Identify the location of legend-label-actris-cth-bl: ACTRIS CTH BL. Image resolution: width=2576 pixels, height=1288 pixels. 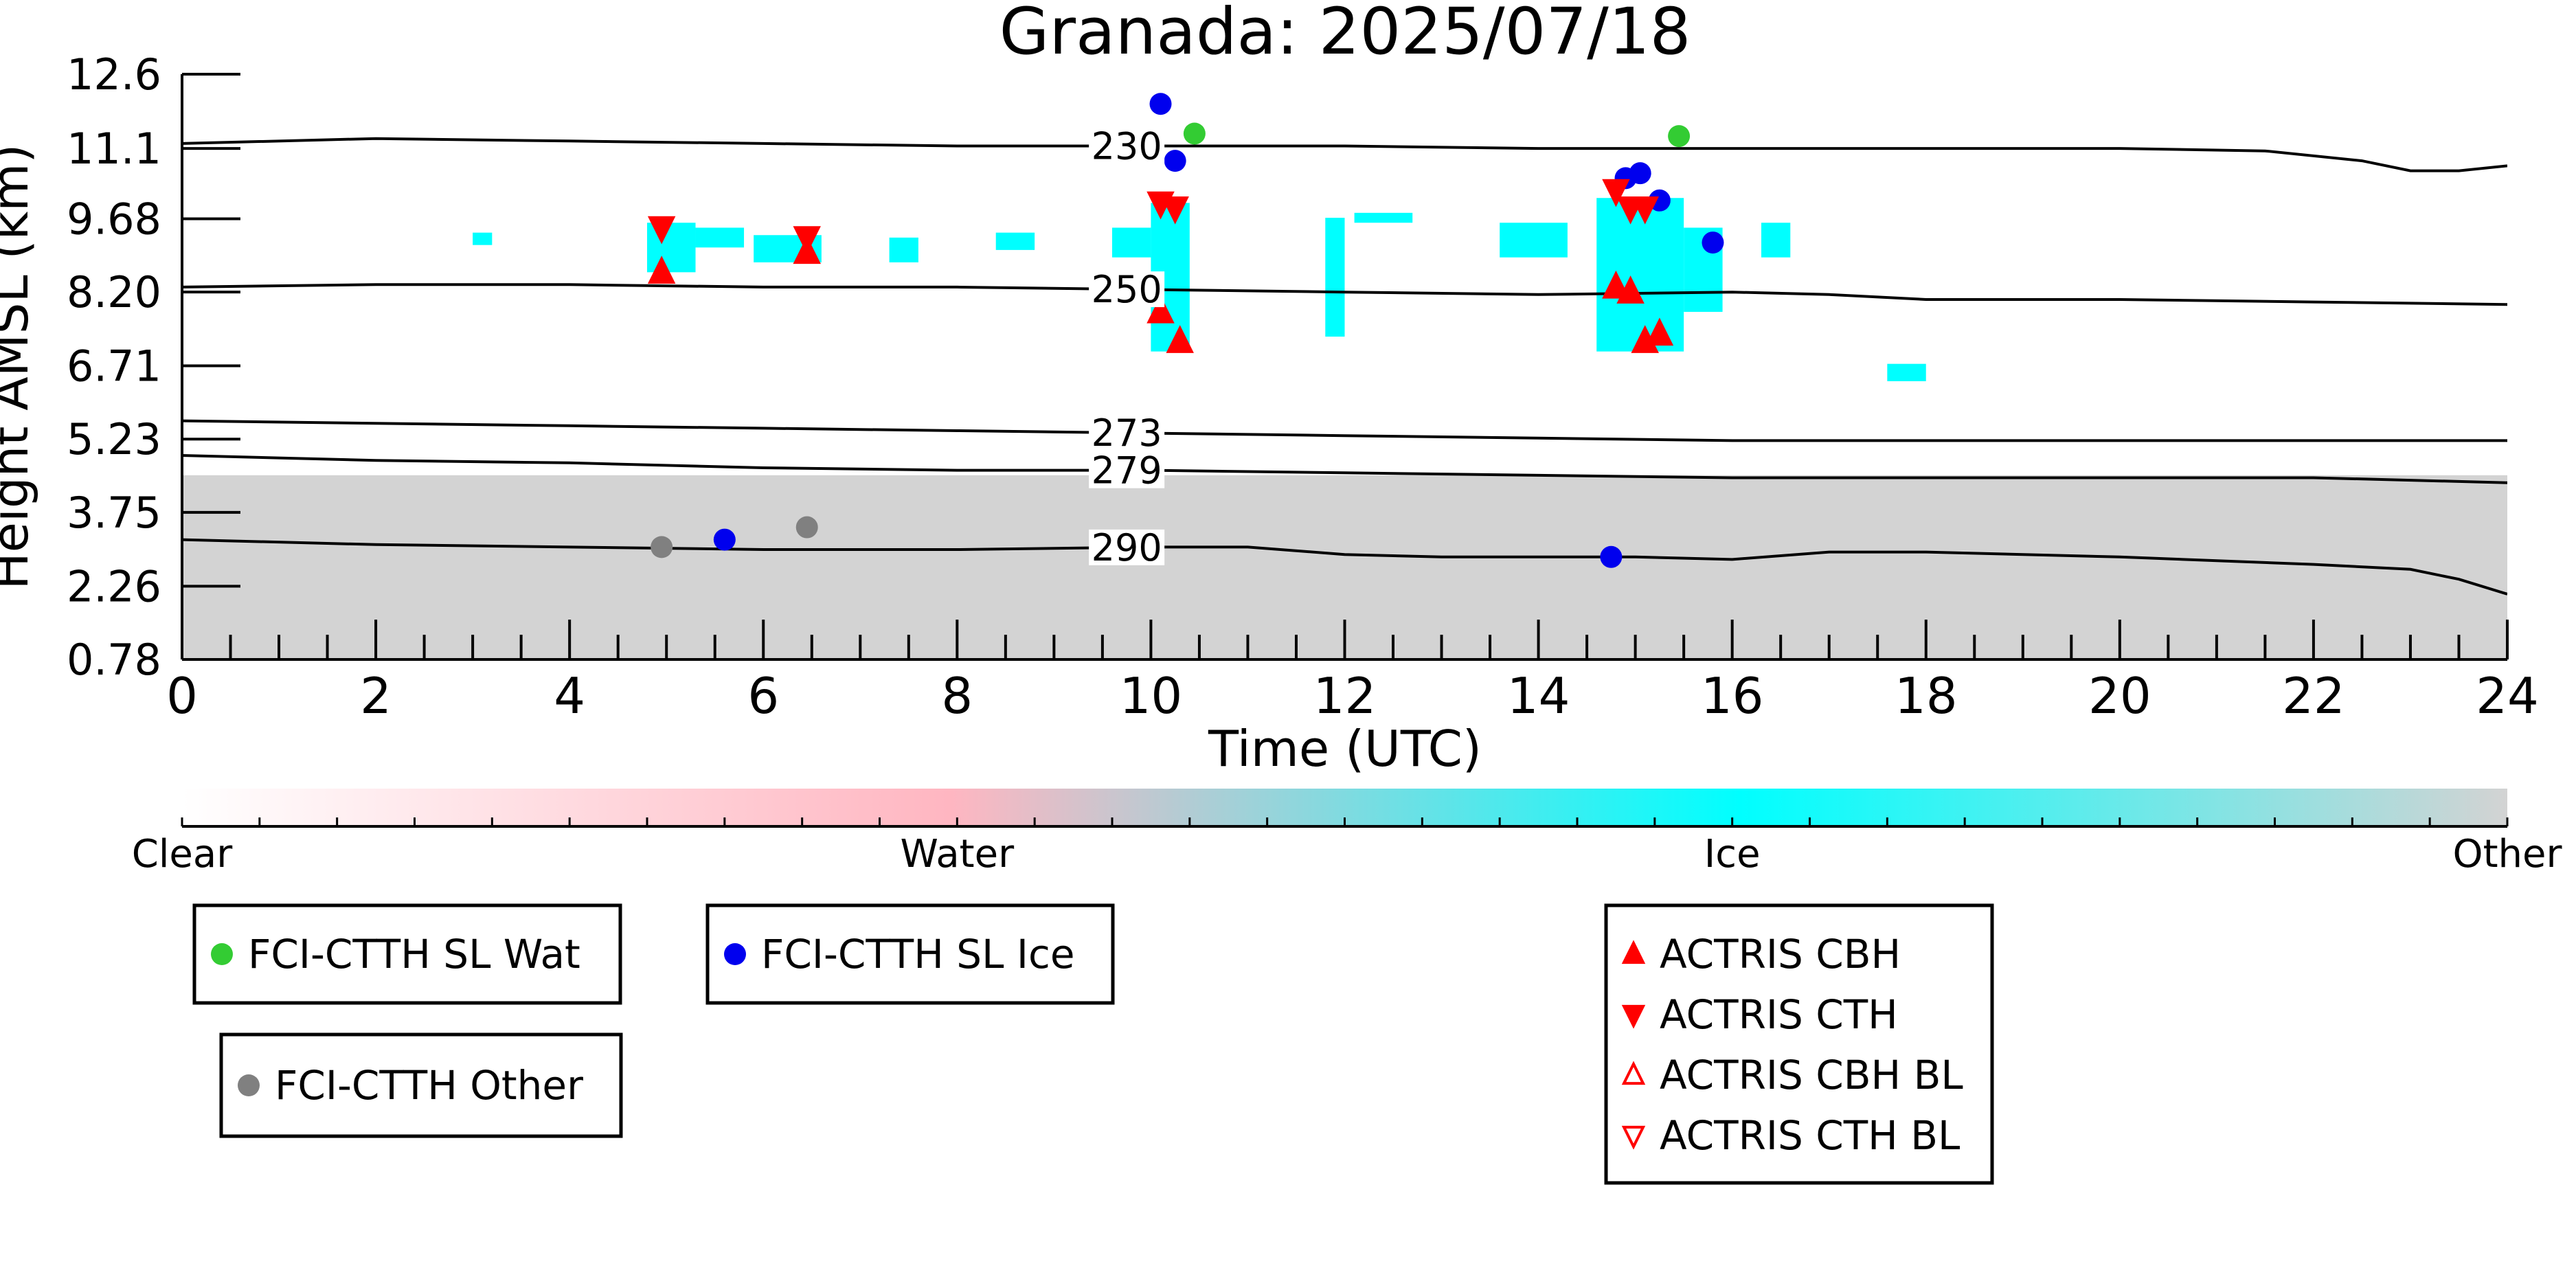
(1810, 1135).